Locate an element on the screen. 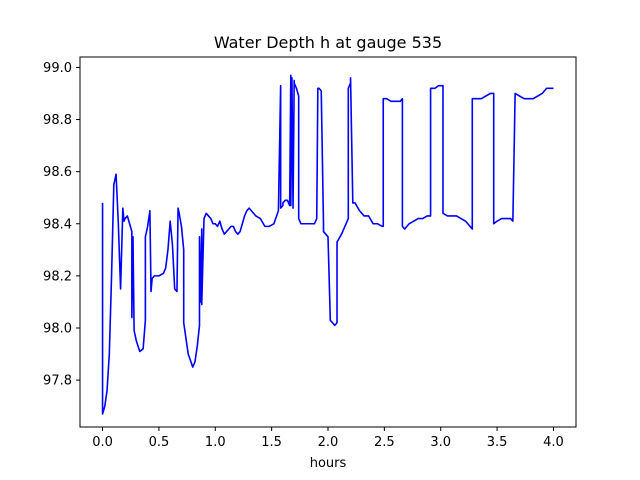  x-tick-label: 4.0 is located at coordinates (553, 442).